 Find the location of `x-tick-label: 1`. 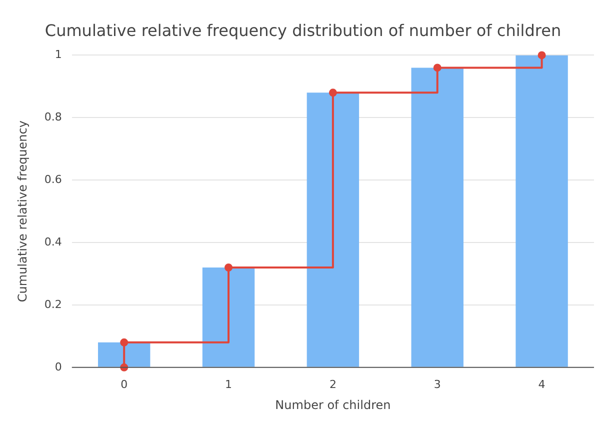

x-tick-label: 1 is located at coordinates (228, 384).